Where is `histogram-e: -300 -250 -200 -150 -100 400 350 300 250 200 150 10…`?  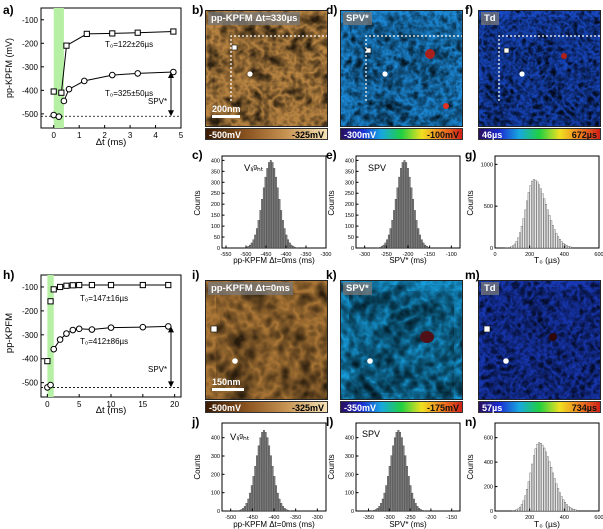
histogram-e: -300 -250 -200 -150 -100 400 350 300 250 200 150 10… is located at coordinates (394, 210).